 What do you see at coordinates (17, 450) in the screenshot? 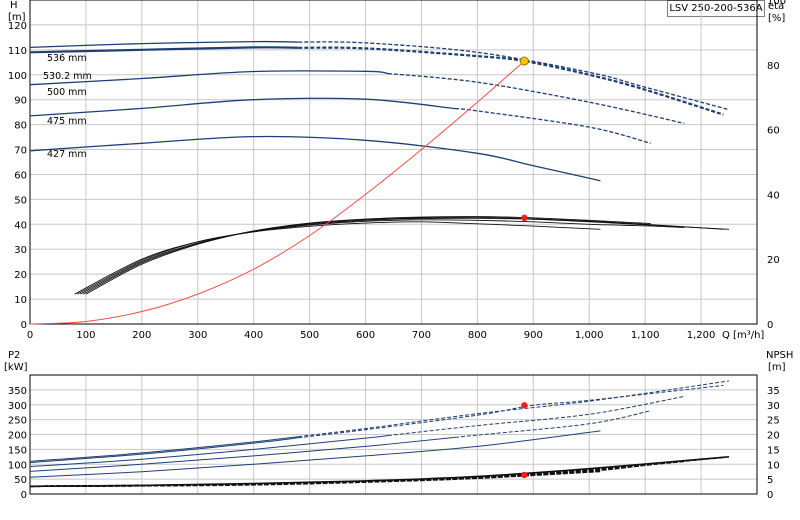
I see `p2-y-tick-label: 150` at bounding box center [17, 450].